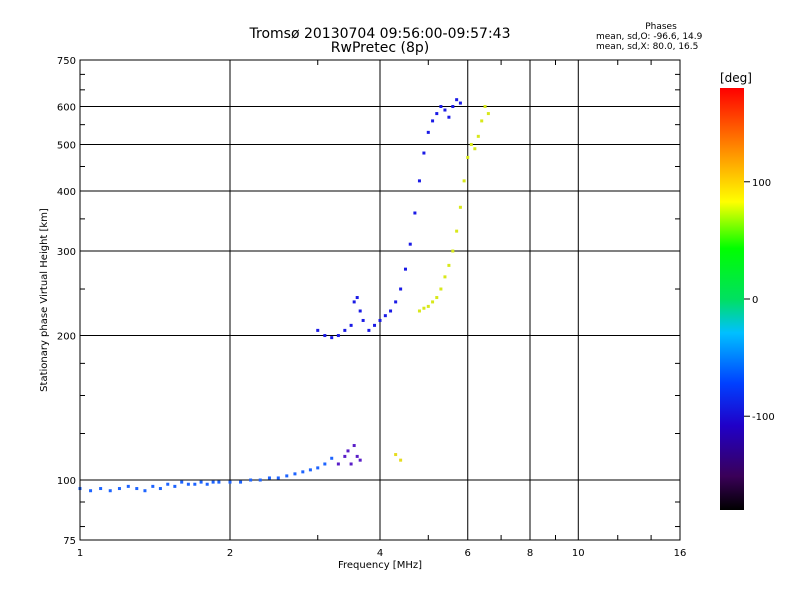 This screenshot has width=800, height=600. What do you see at coordinates (680, 553) in the screenshot?
I see `x-tick-label: 16` at bounding box center [680, 553].